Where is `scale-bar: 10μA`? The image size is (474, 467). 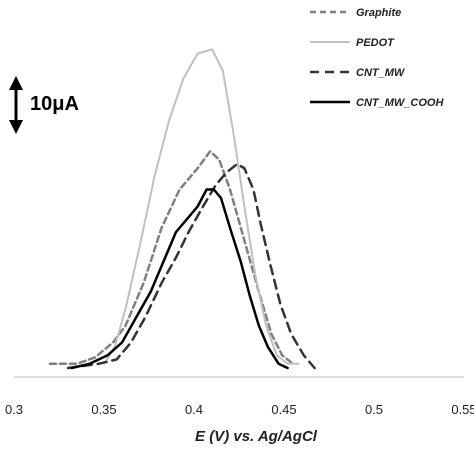 scale-bar: 10μA is located at coordinates (44, 105).